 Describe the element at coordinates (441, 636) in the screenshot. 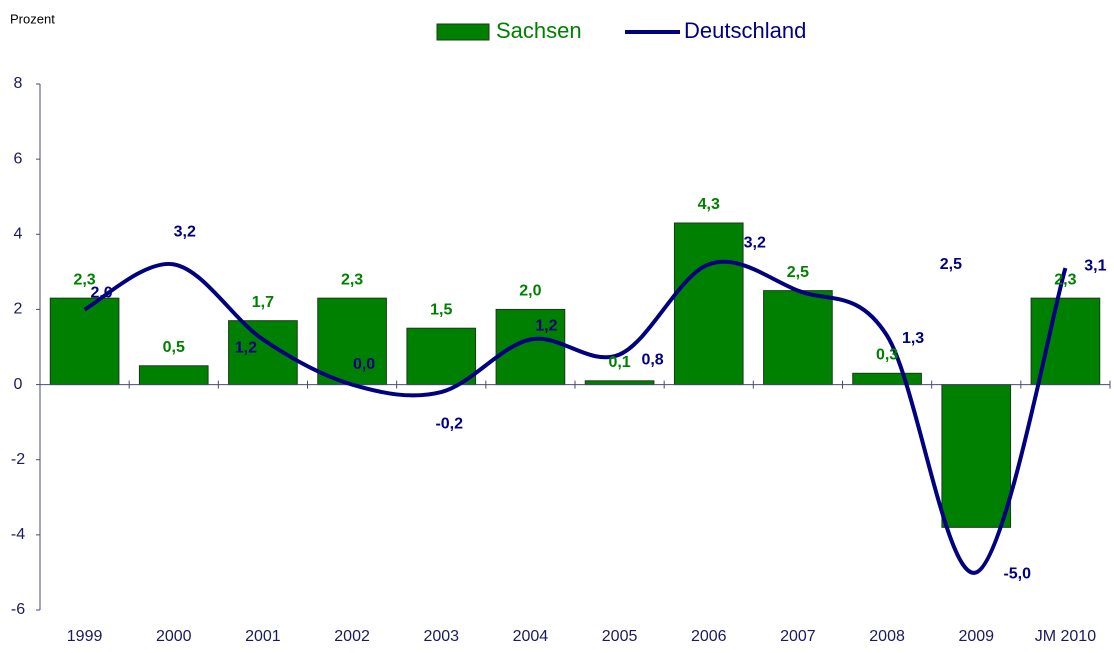

I see `x-tick-label: 2003` at that location.